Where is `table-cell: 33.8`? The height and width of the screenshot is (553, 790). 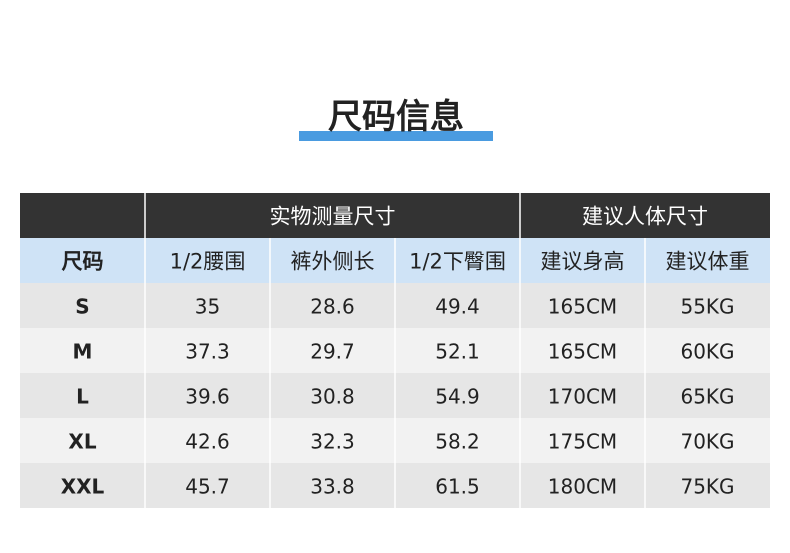
table-cell: 33.8 is located at coordinates (332, 487).